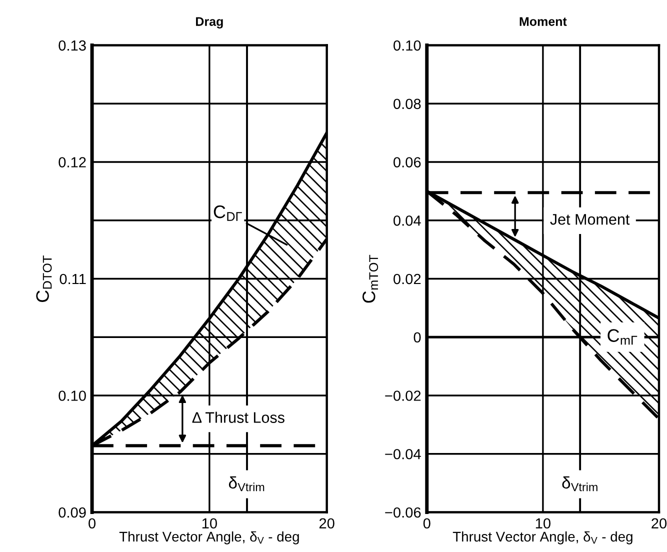  I want to click on y-tick-label: −0.04, so click(403, 454).